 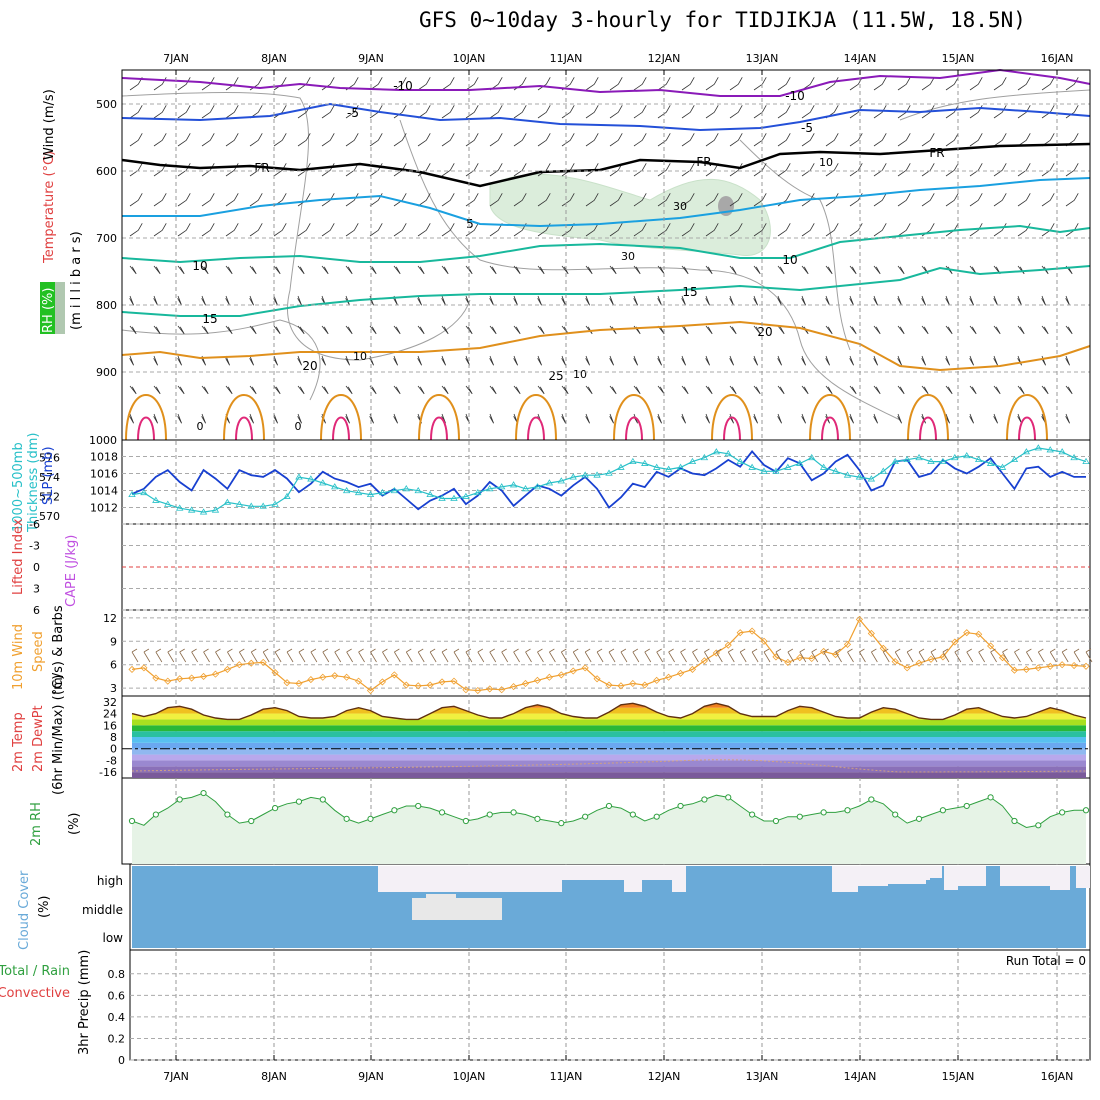 I want to click on contour-label: -5, so click(x=807, y=128).